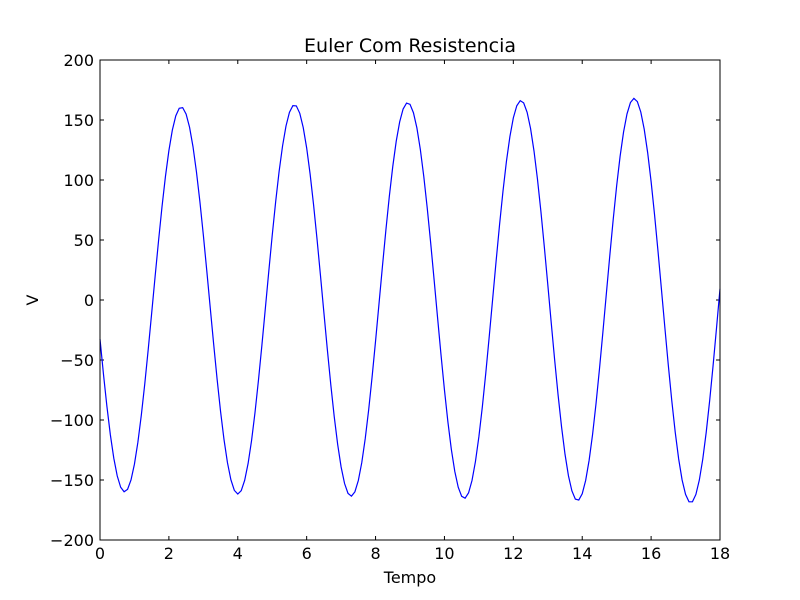 Image resolution: width=800 pixels, height=600 pixels. What do you see at coordinates (84, 240) in the screenshot?
I see `y-tick-label: 50` at bounding box center [84, 240].